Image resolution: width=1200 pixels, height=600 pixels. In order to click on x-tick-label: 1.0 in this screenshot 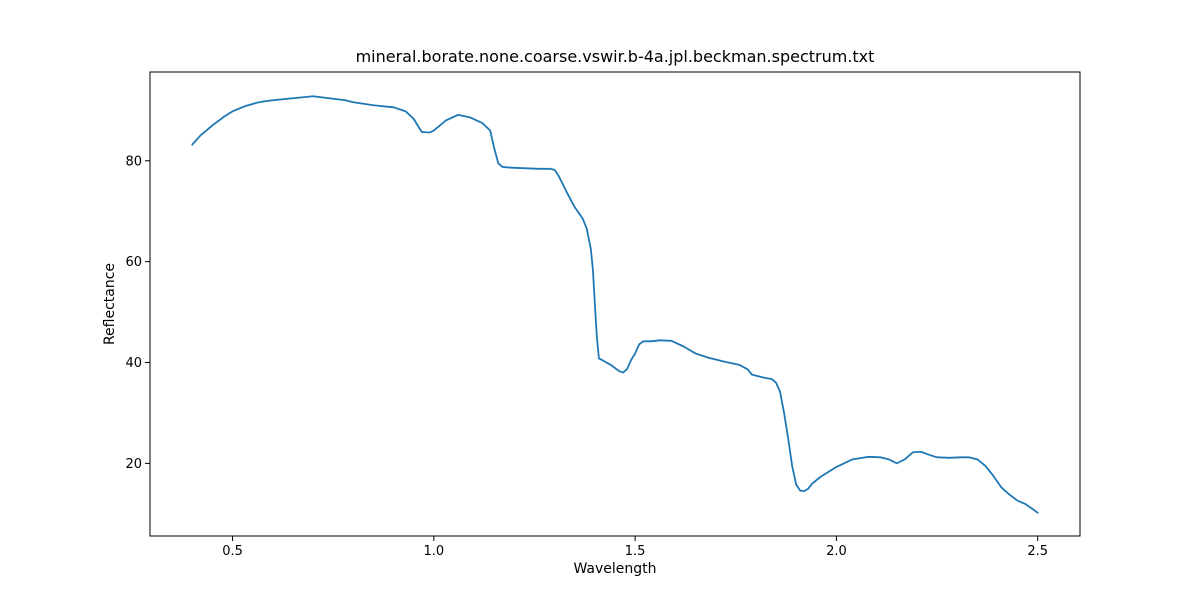, I will do `click(433, 551)`.